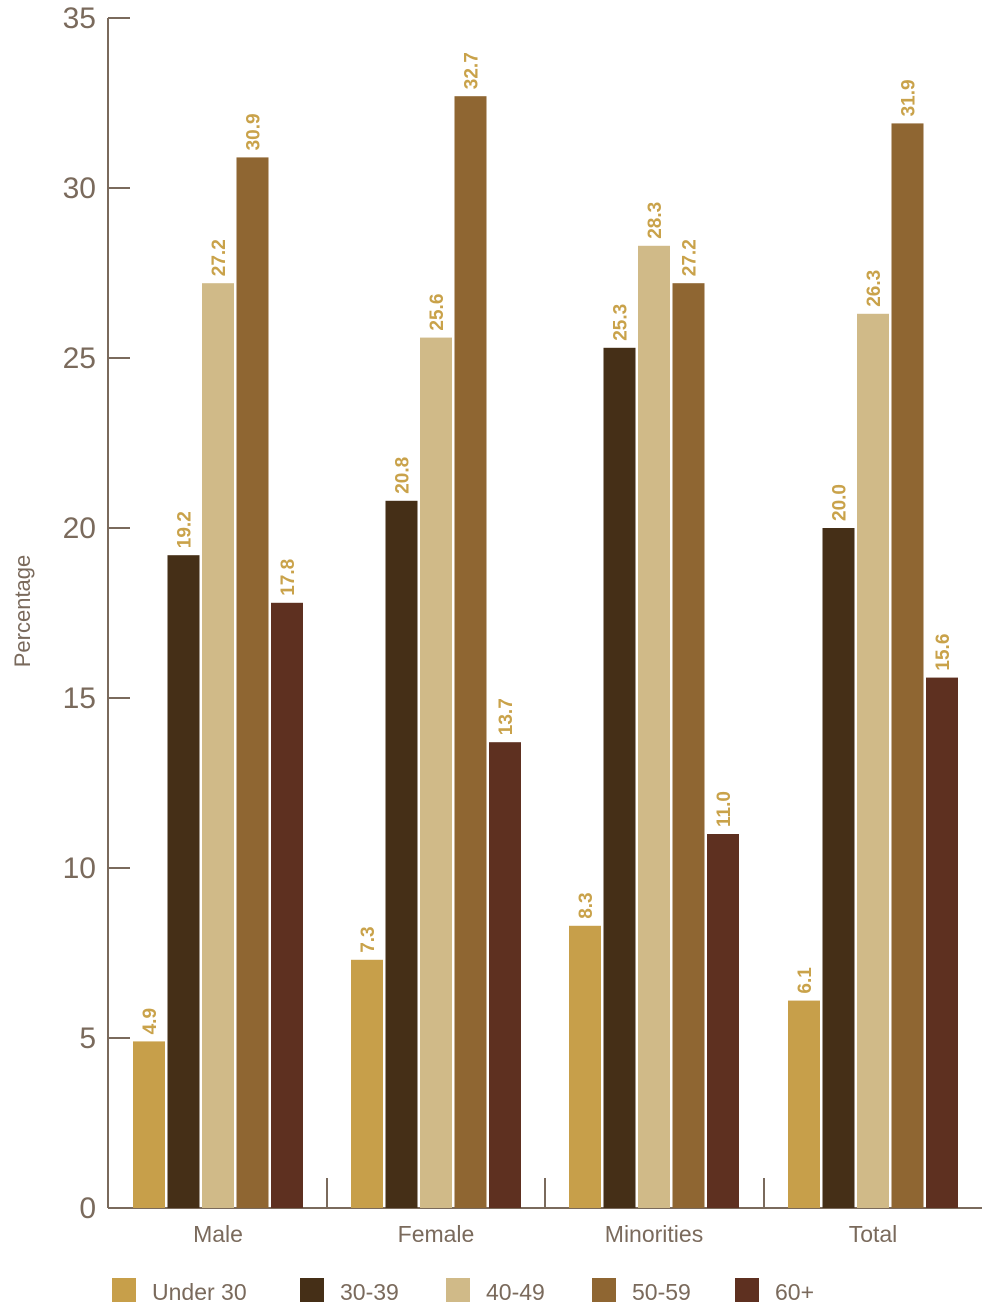  I want to click on data-label: 32.7, so click(472, 70).